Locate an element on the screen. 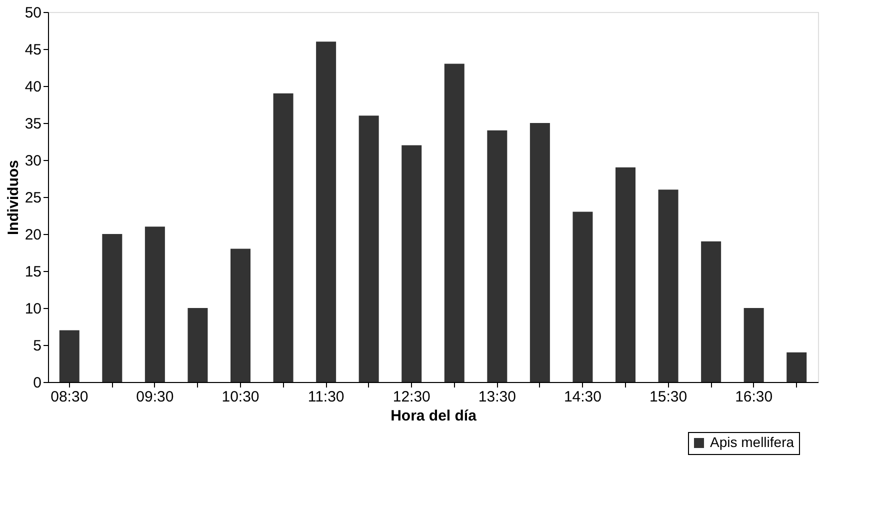  y-tick-label: 40 is located at coordinates (33, 87).